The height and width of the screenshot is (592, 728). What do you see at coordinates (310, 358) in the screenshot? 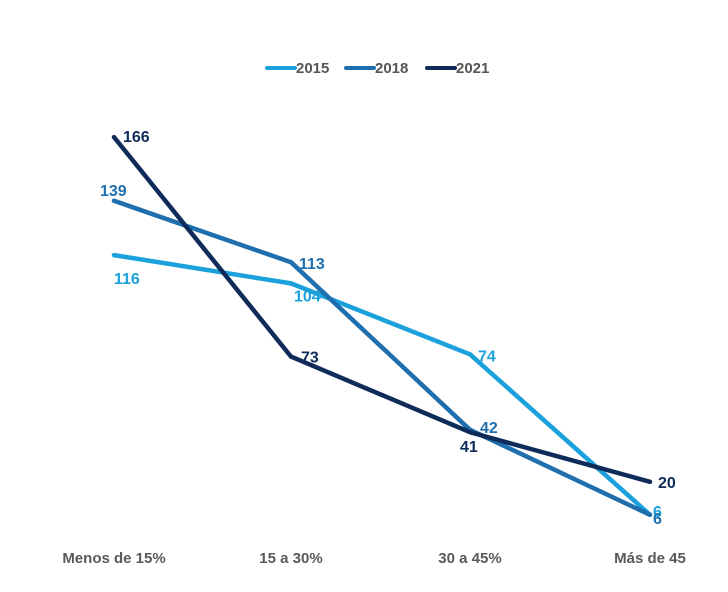
I see `data-label-2021: 73` at bounding box center [310, 358].